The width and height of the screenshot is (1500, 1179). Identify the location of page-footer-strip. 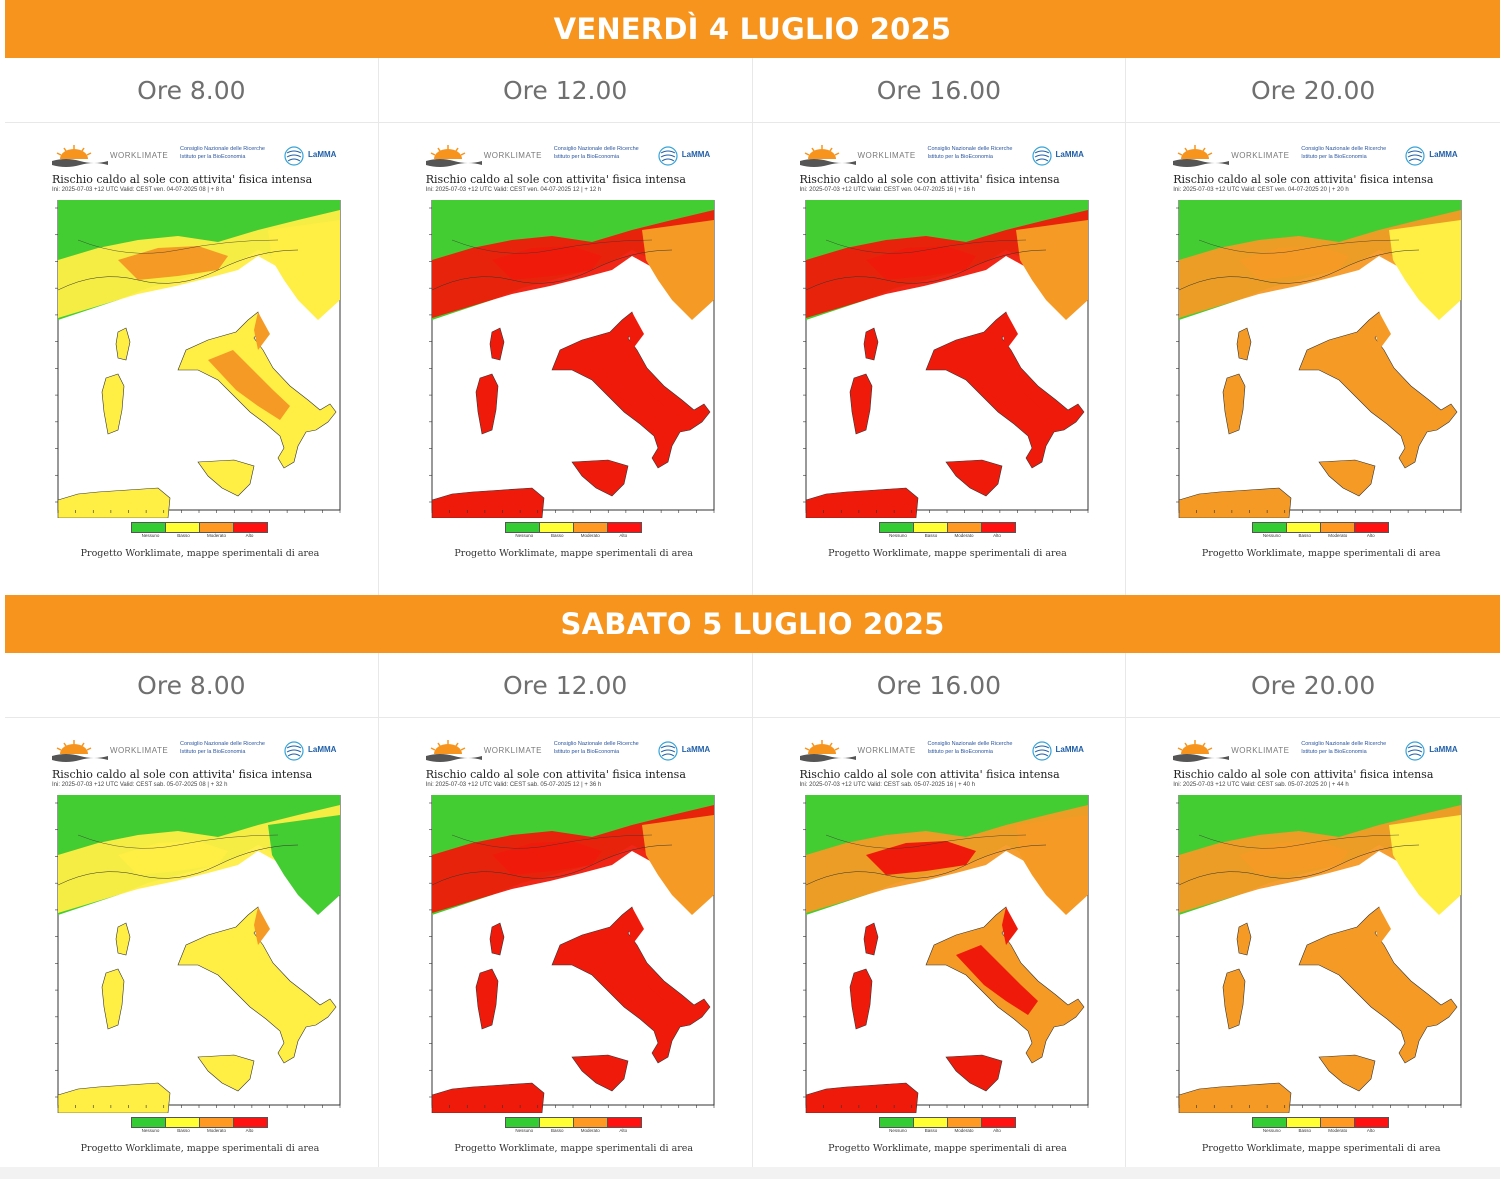
(750, 1173).